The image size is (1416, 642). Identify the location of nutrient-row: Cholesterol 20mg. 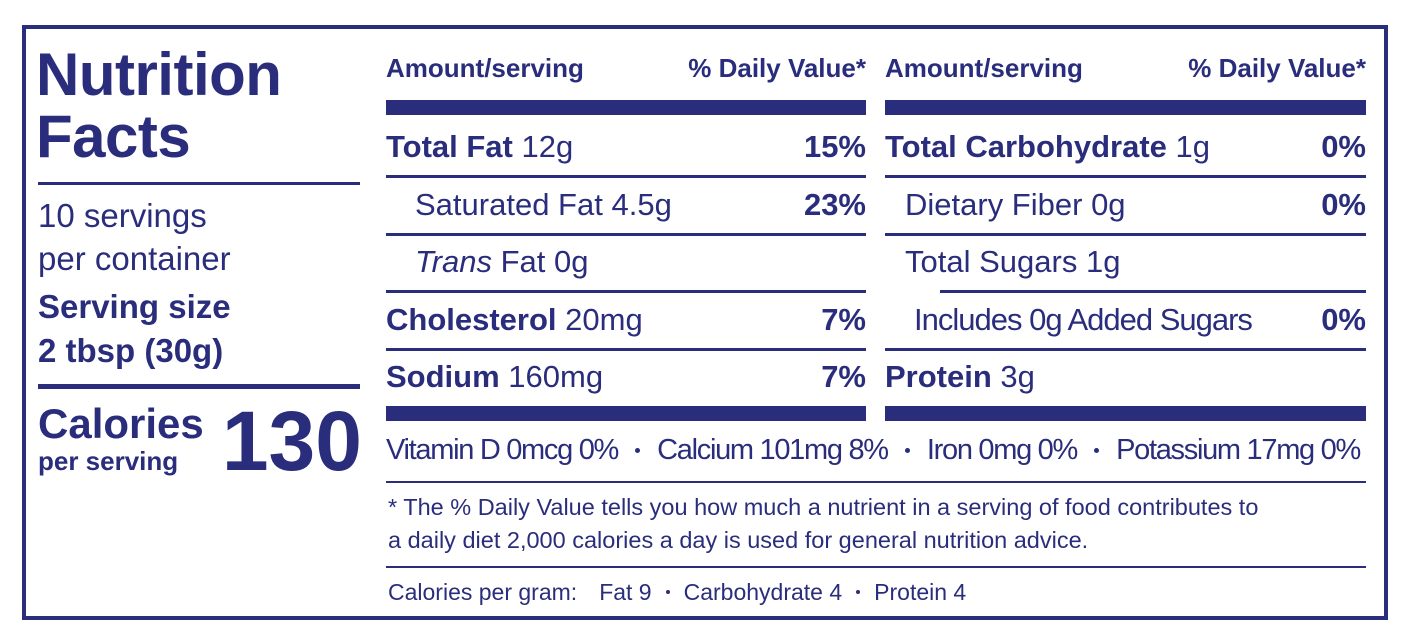
(514, 320).